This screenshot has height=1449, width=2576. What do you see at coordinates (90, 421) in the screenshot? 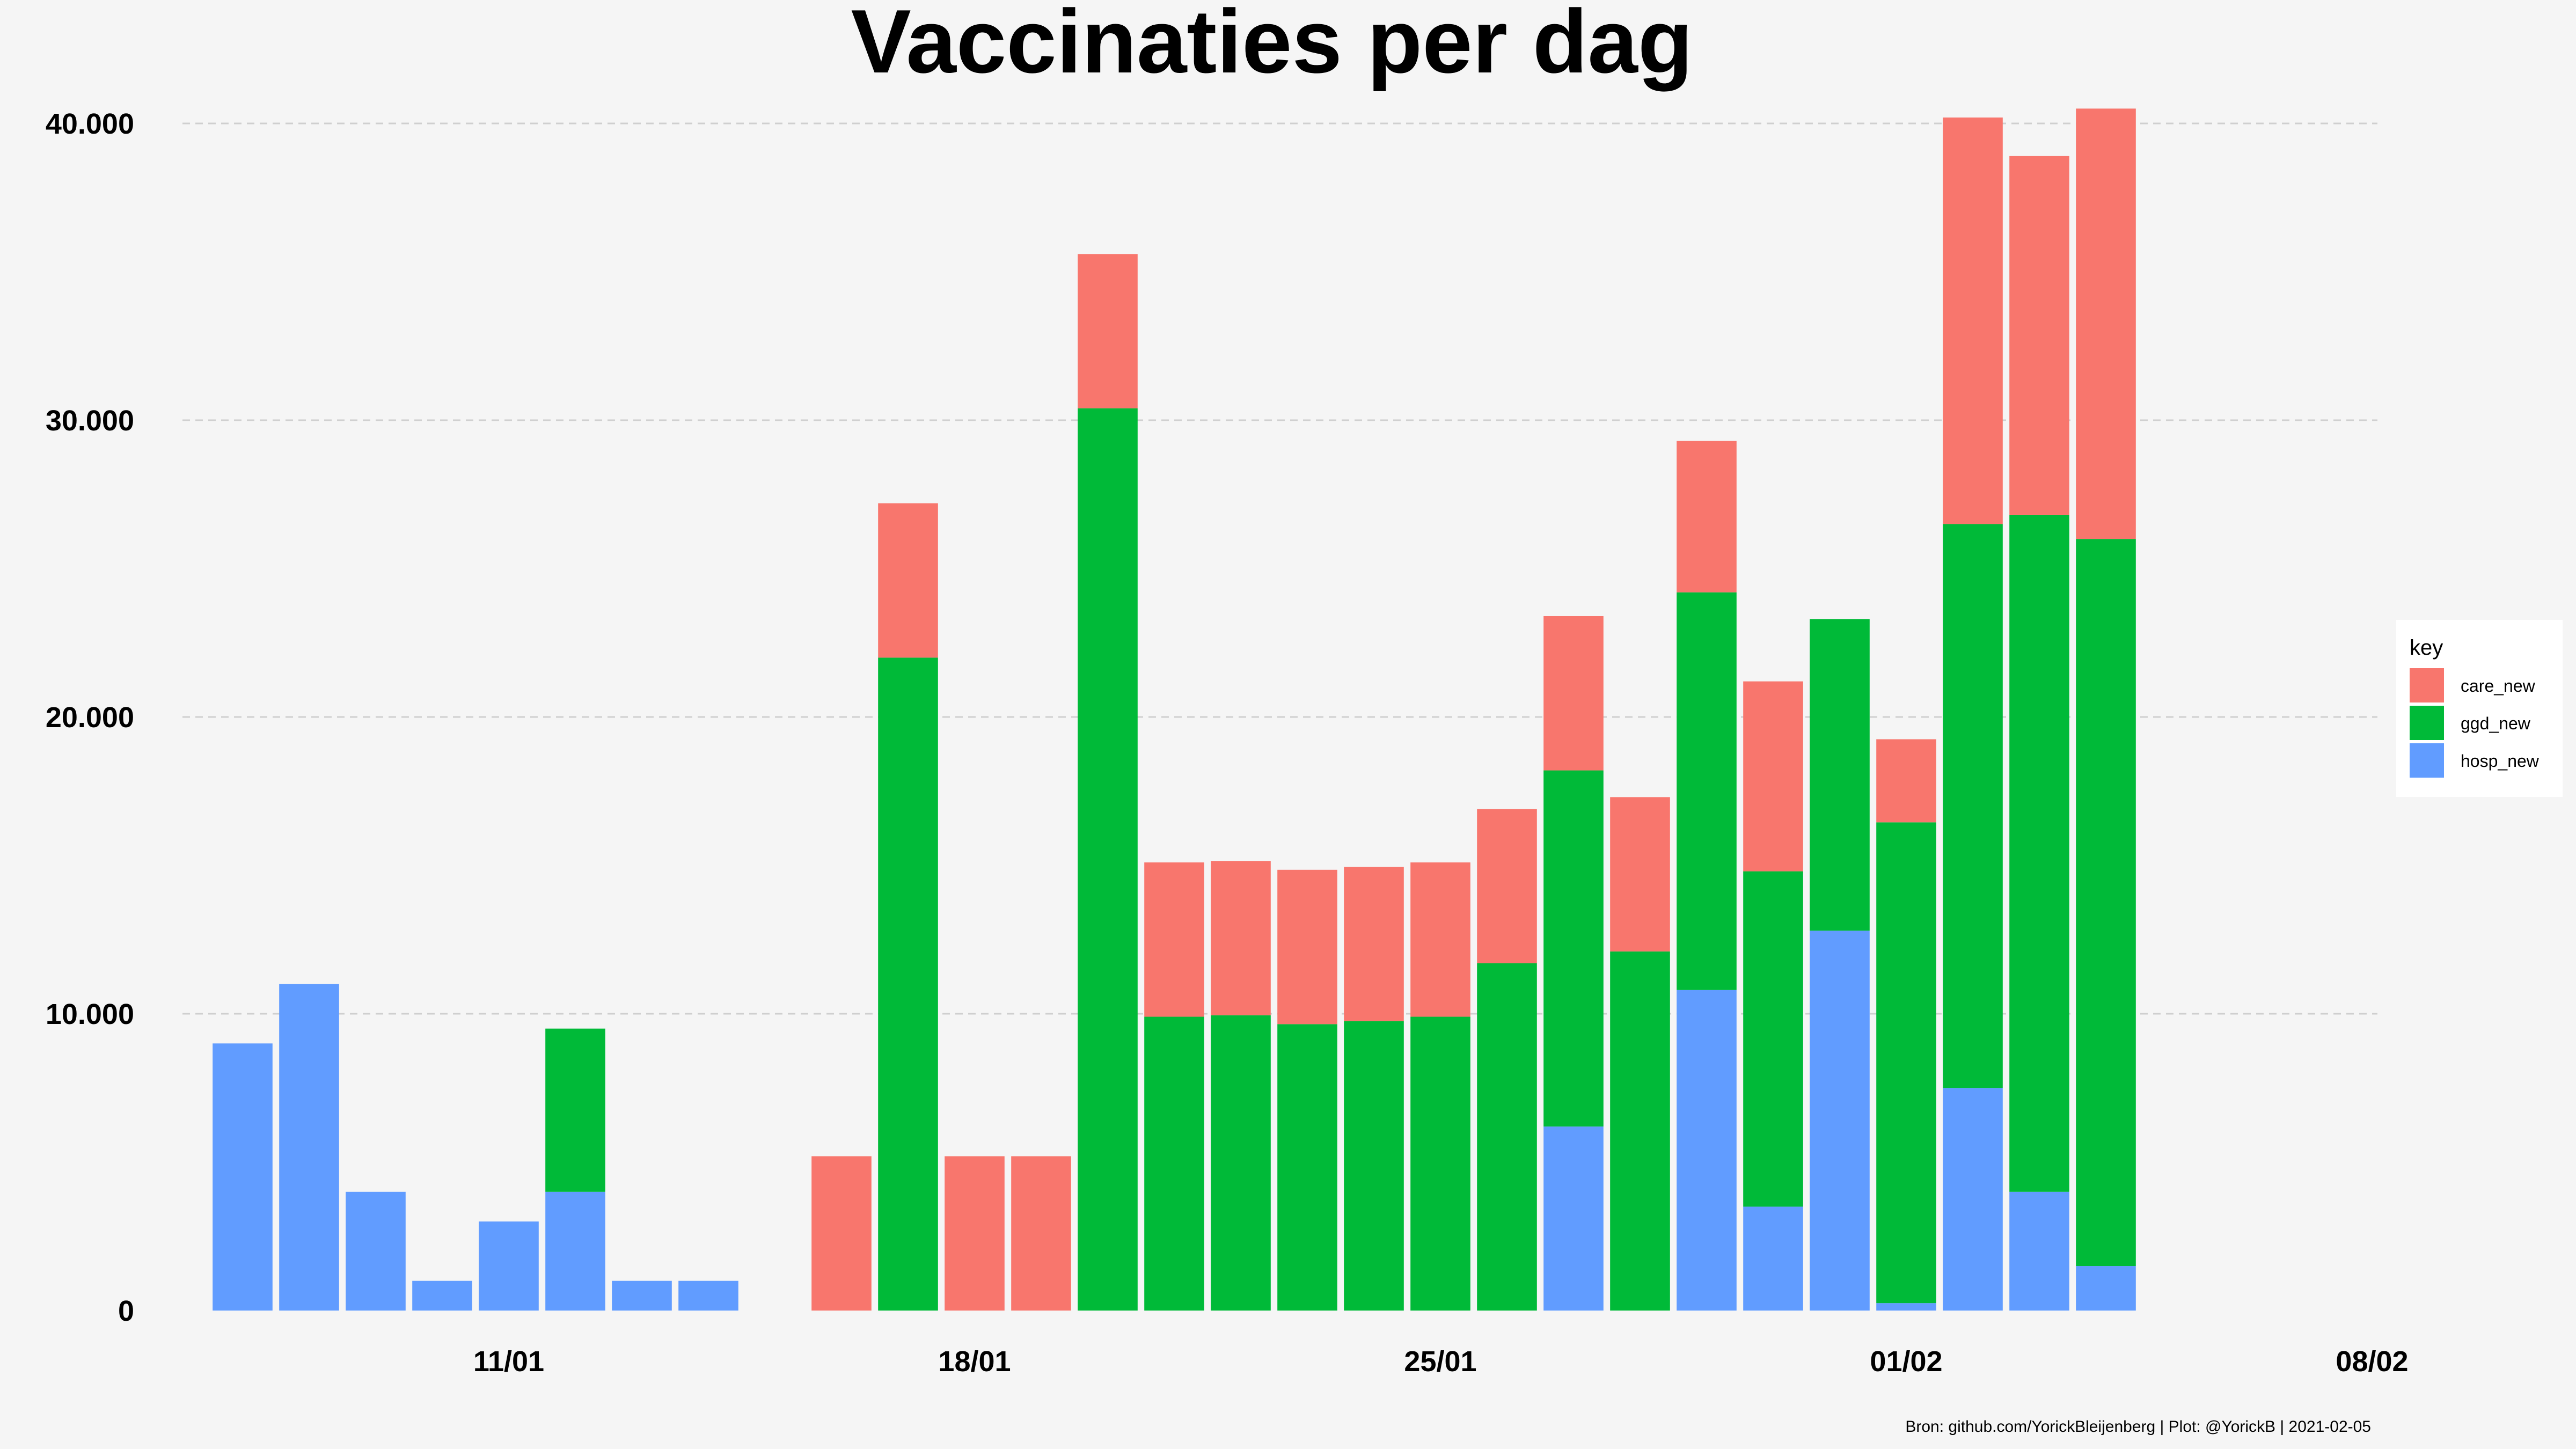
I see `y-tick-label: 30.000` at bounding box center [90, 421].